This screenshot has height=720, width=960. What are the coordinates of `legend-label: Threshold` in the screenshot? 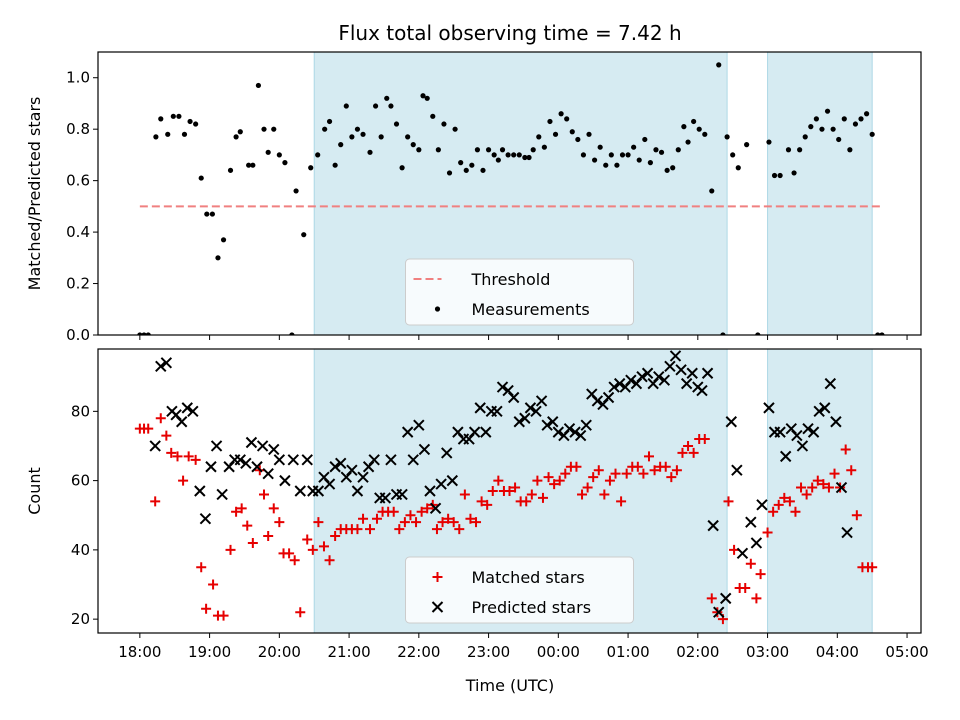 It's located at (511, 279).